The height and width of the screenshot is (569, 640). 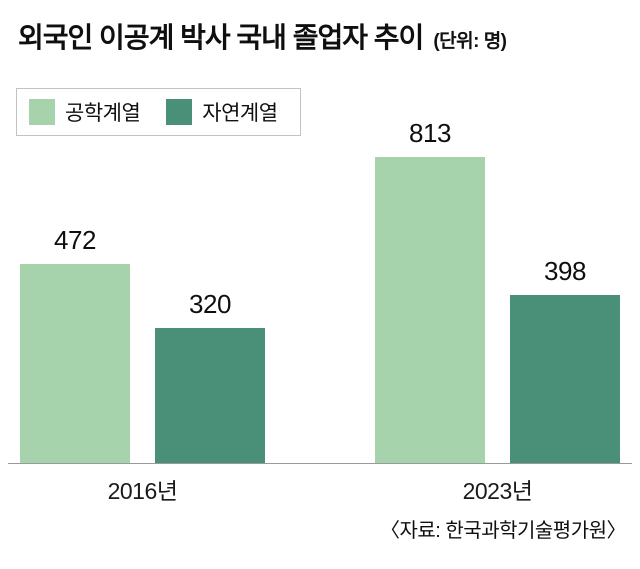 I want to click on value-label-2023-engineering: 813, so click(x=430, y=133).